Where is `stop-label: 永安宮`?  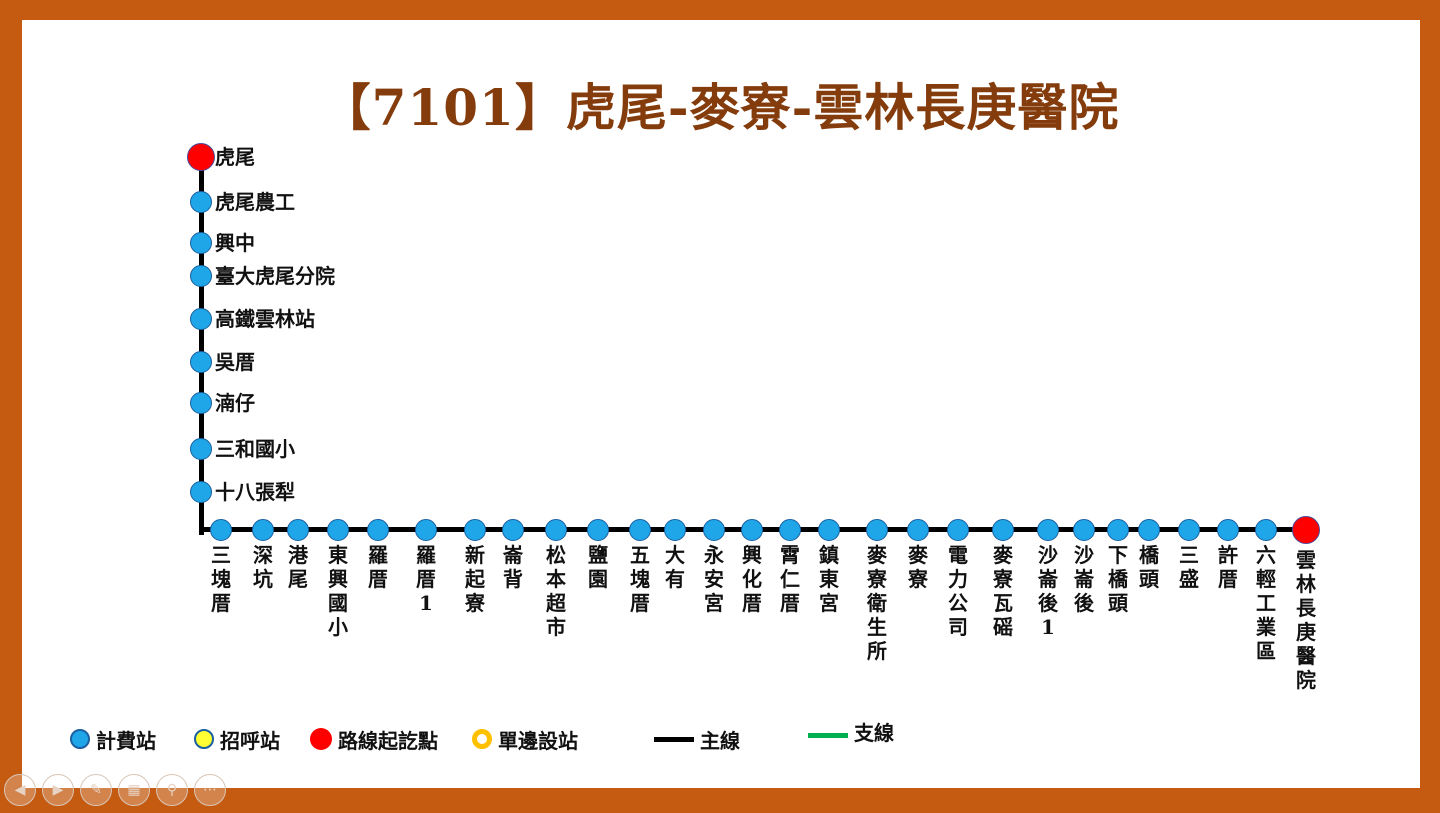
stop-label: 永安宮 is located at coordinates (714, 579).